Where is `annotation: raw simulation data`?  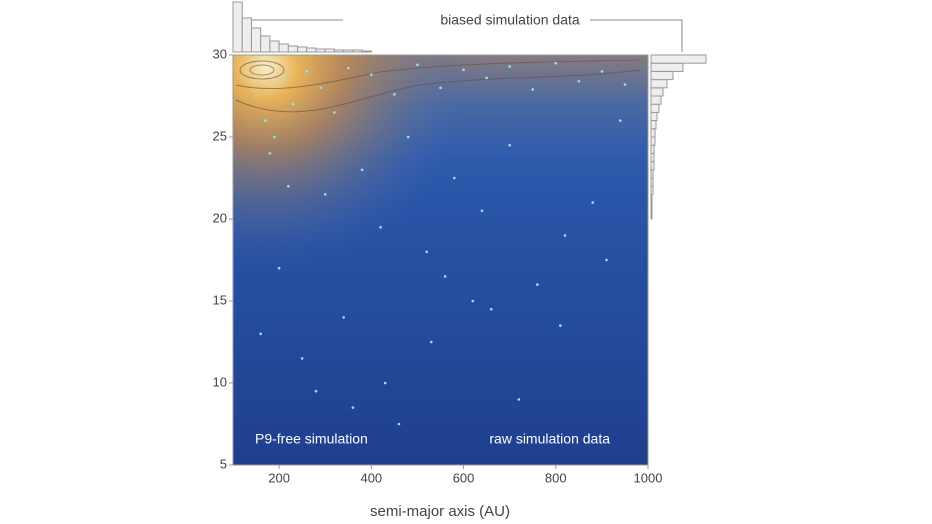 annotation: raw simulation data is located at coordinates (549, 439).